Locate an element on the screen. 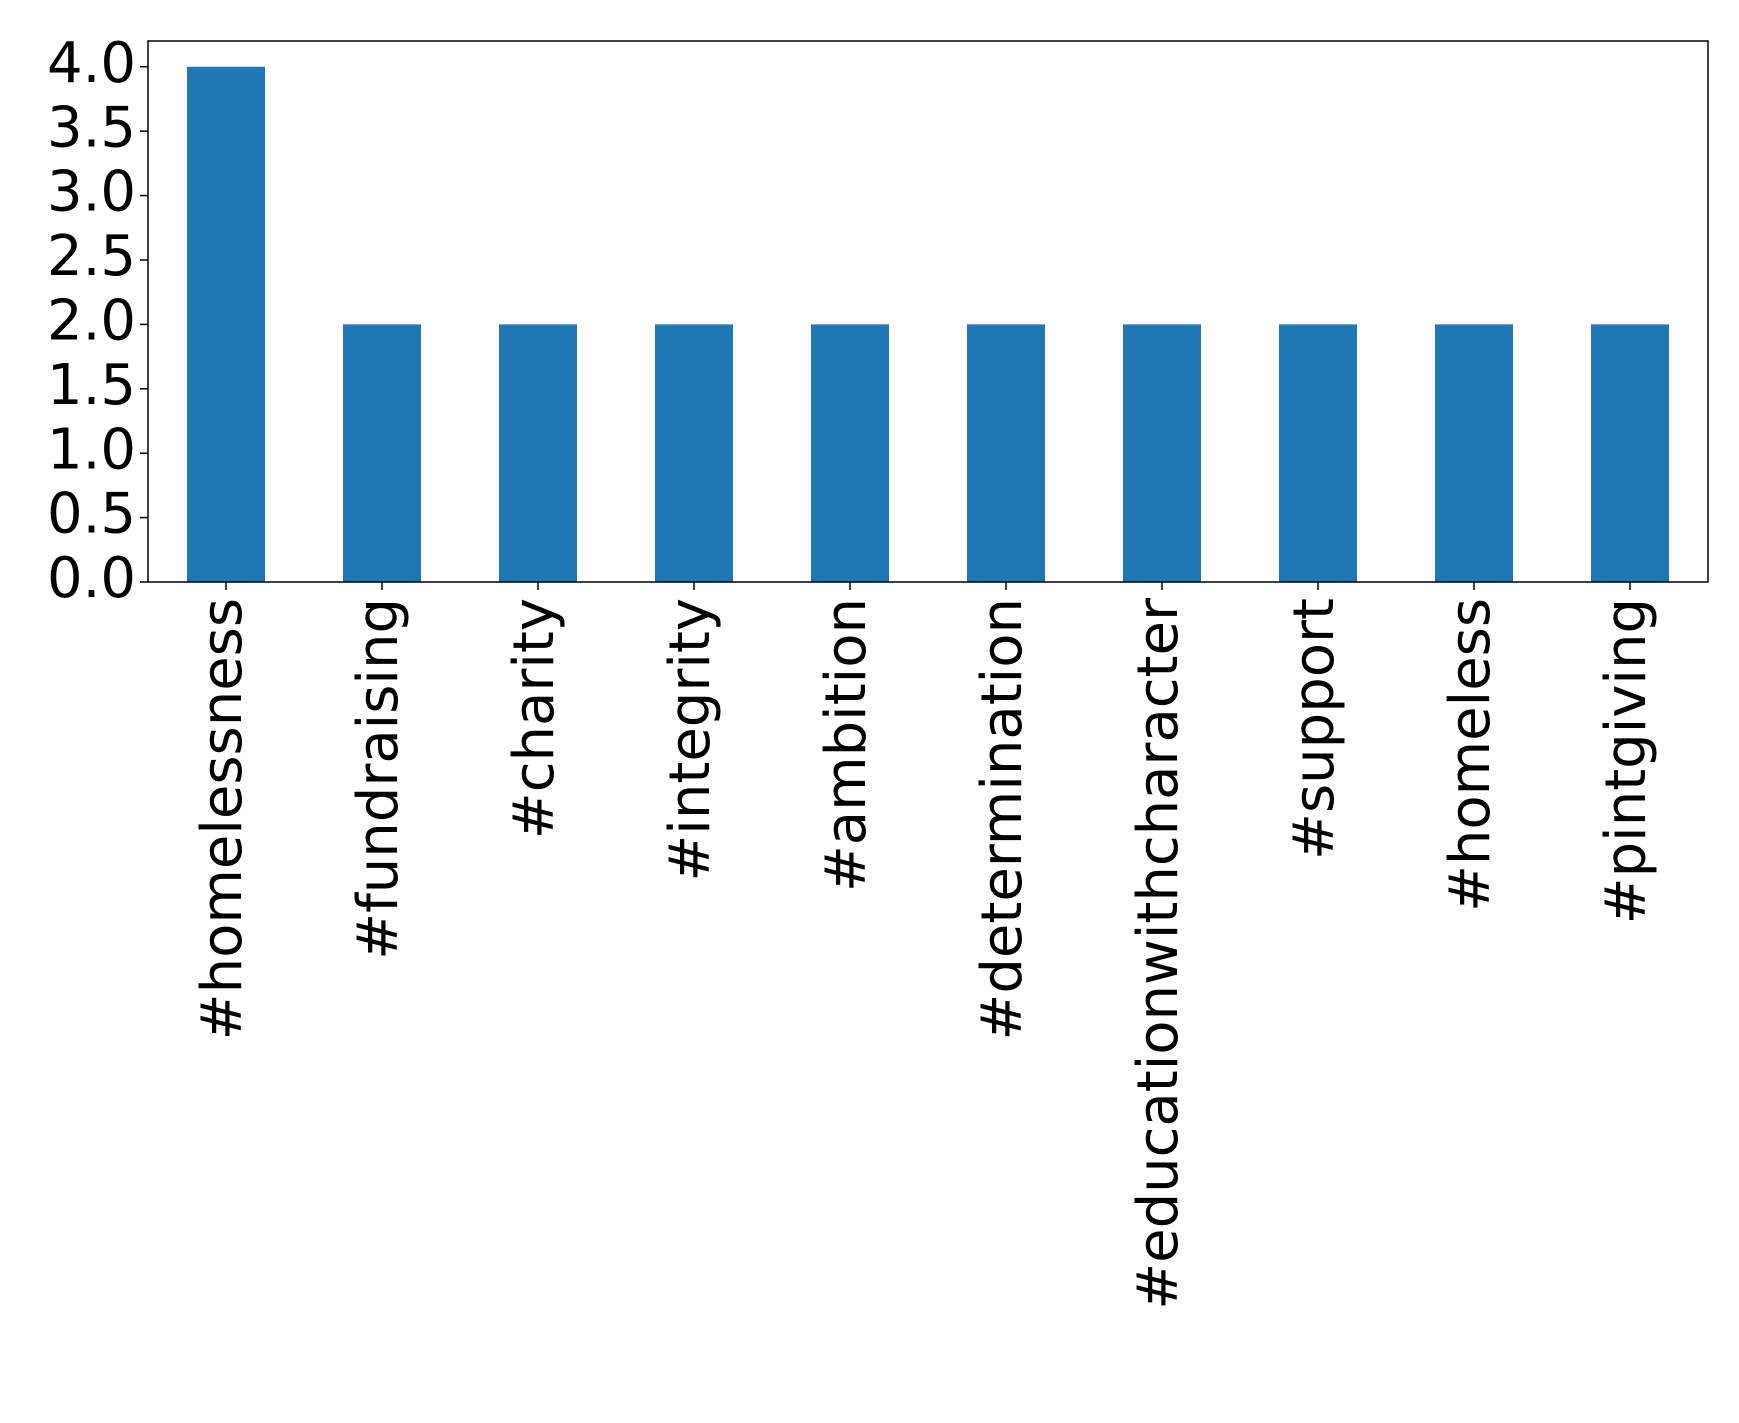 This screenshot has height=1423, width=1739. y-tick-label: 3.5 is located at coordinates (91, 127).